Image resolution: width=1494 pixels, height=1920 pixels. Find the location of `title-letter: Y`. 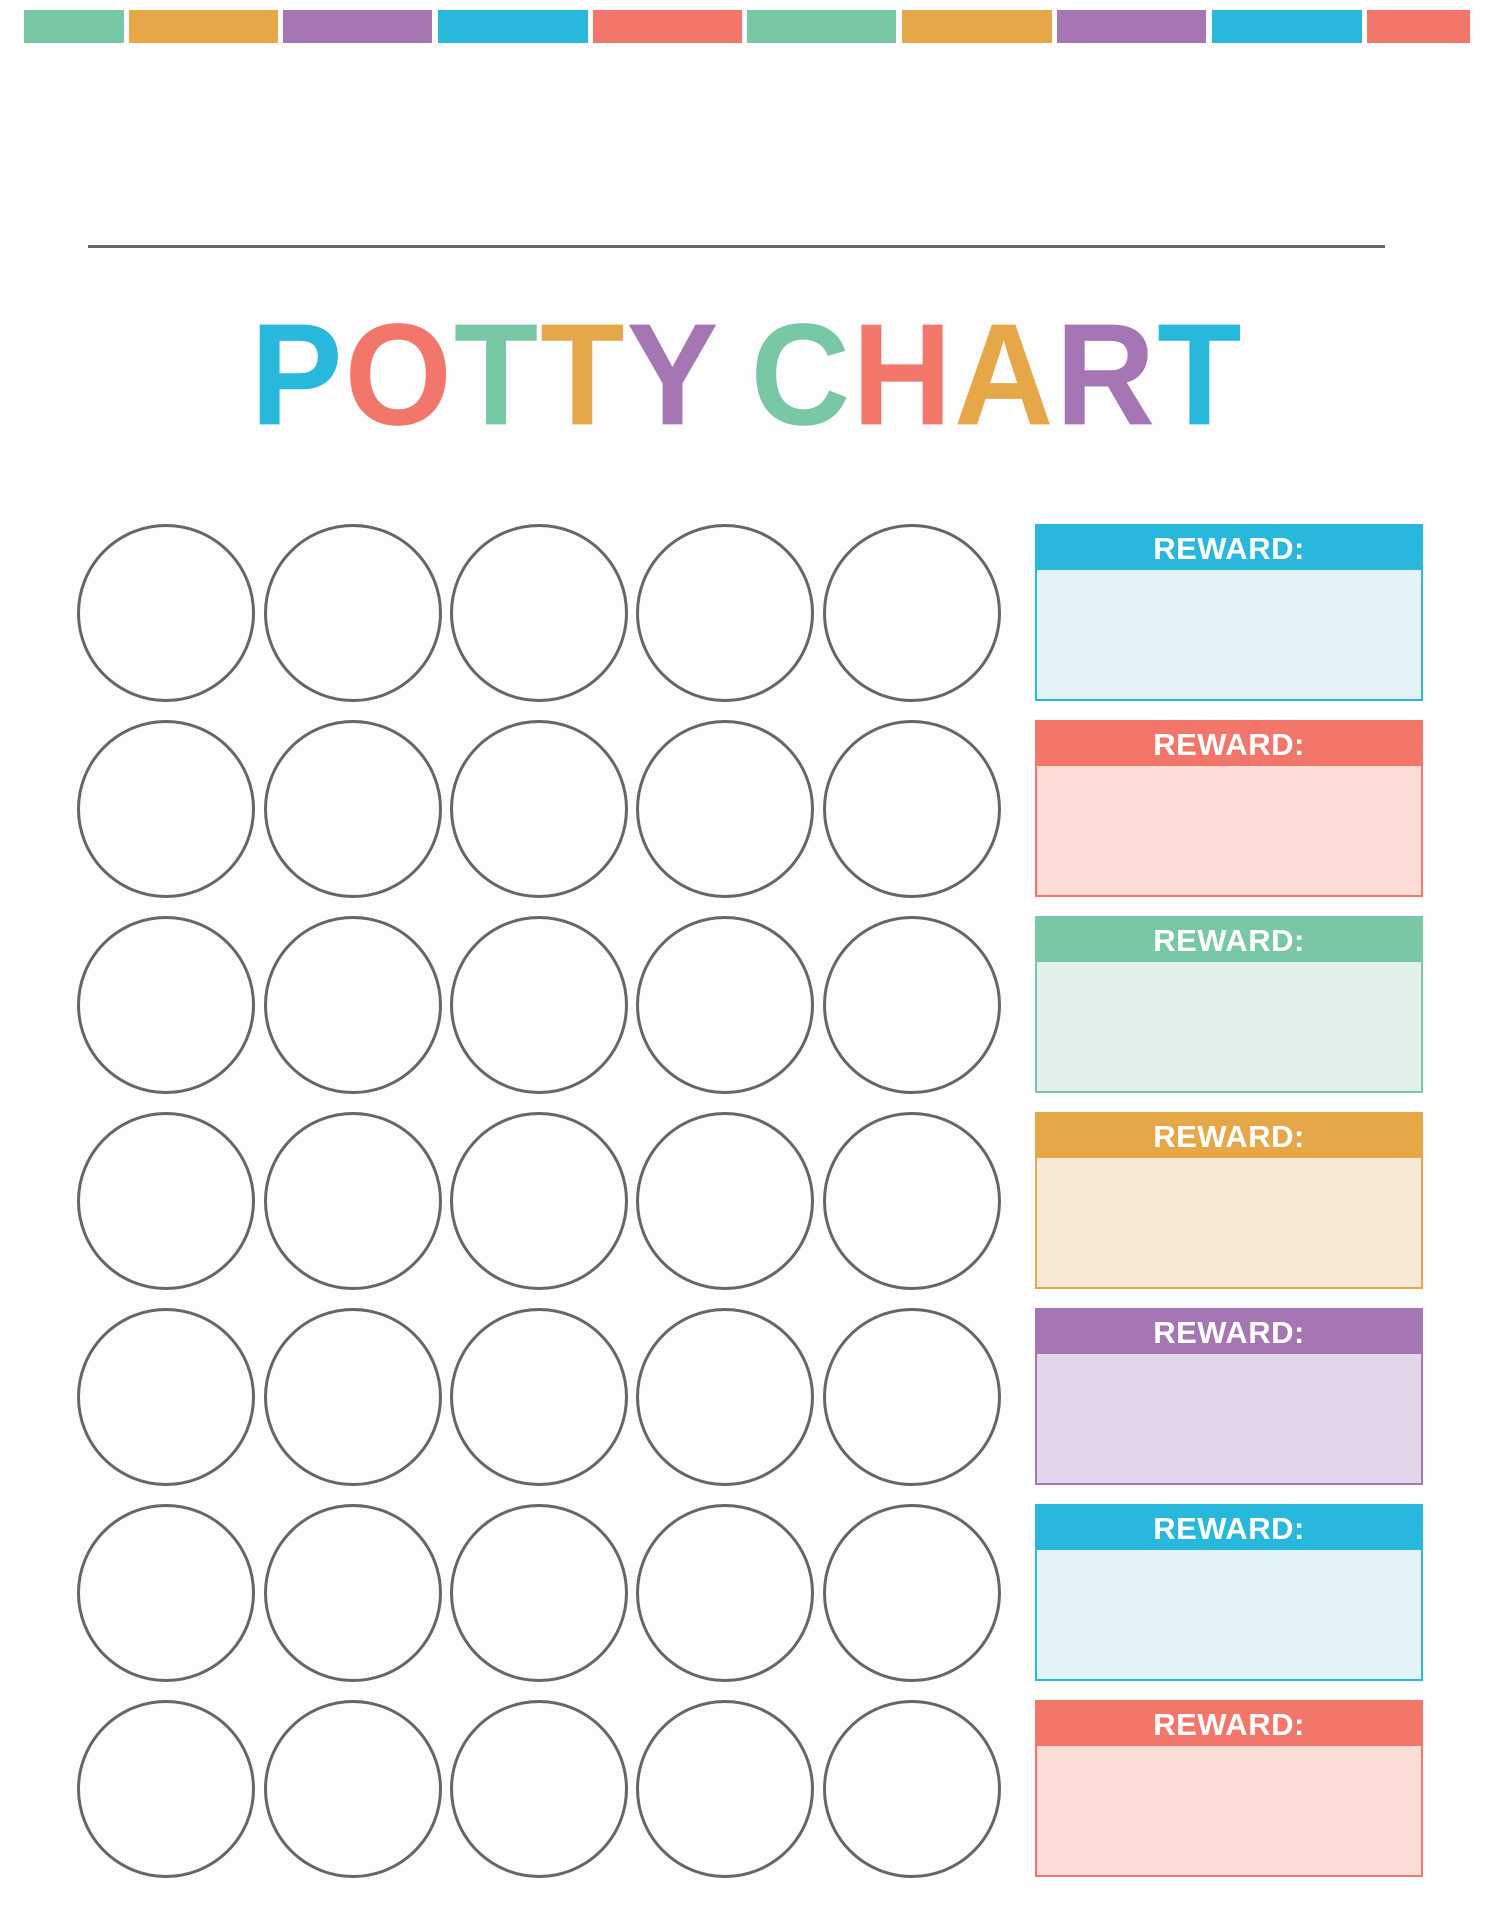

title-letter: Y is located at coordinates (673, 375).